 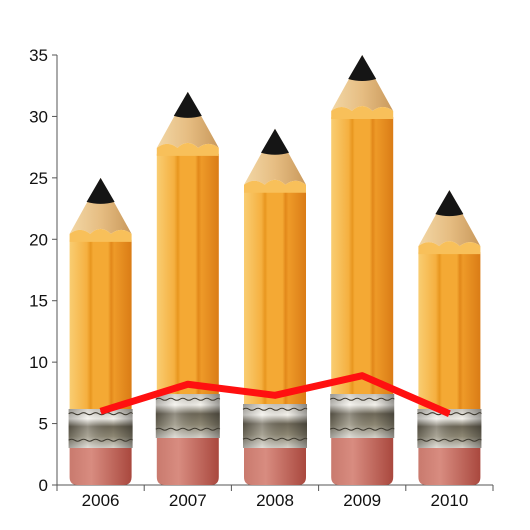 I want to click on x-tick-label: 2010, so click(x=449, y=500).